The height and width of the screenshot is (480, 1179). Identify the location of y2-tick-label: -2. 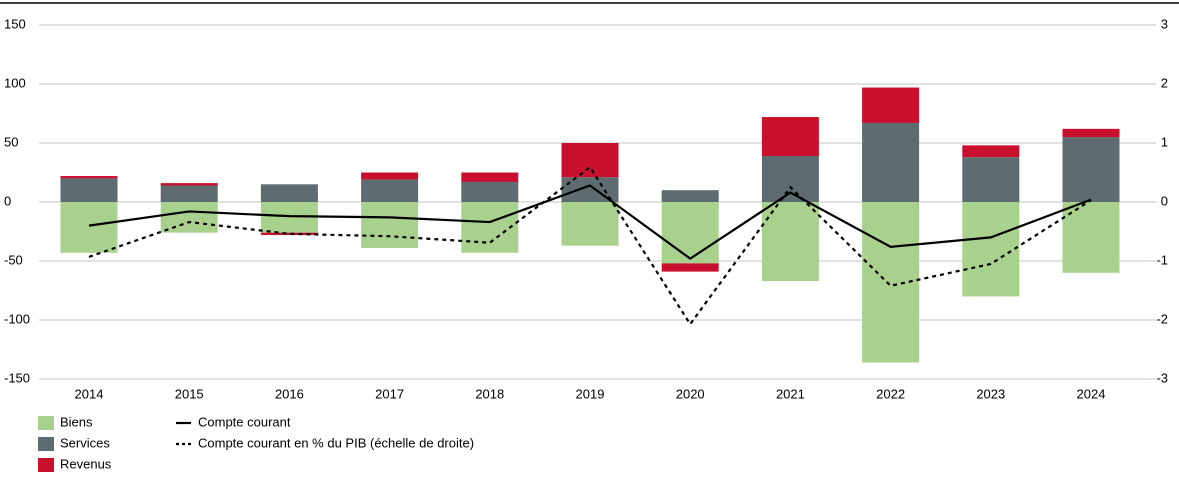
(1162, 318).